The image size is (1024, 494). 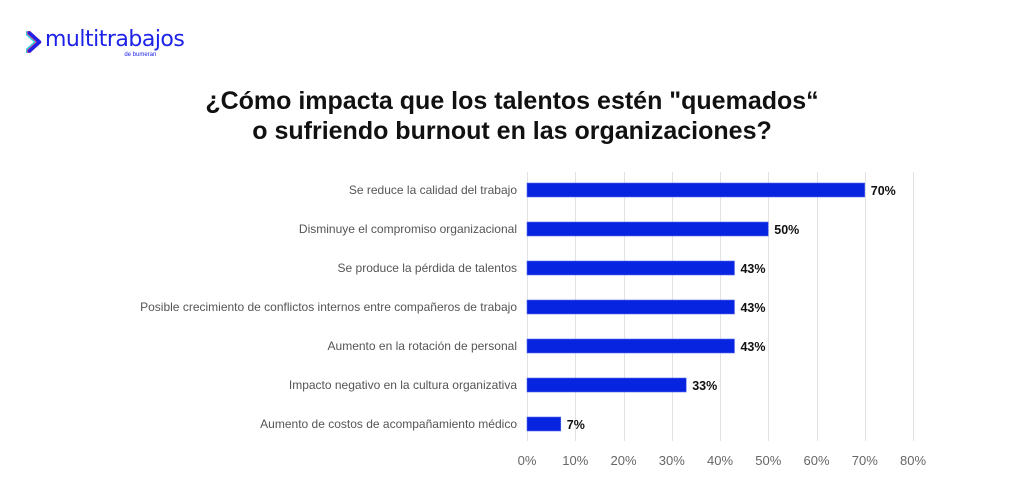 What do you see at coordinates (422, 346) in the screenshot?
I see `category-label: Aumento en la rotación de personal` at bounding box center [422, 346].